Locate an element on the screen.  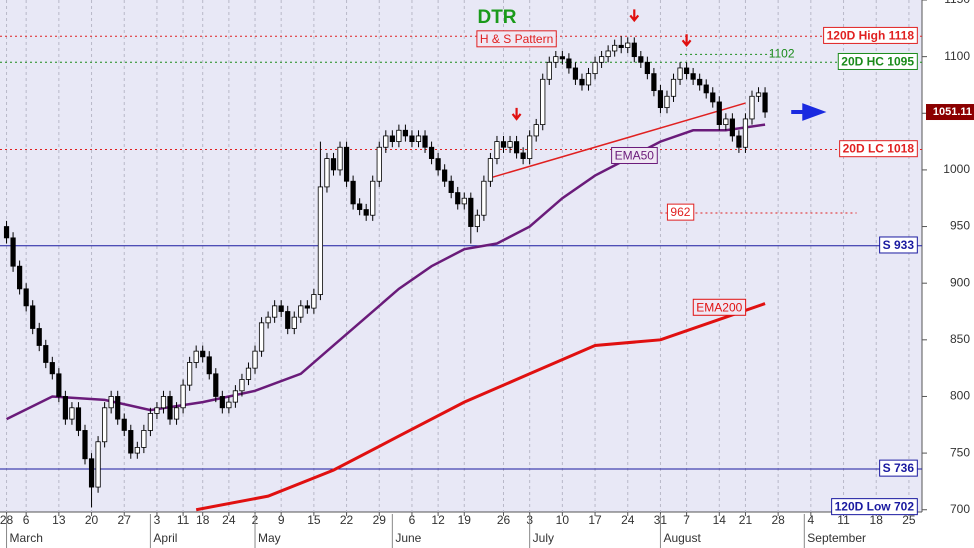
price-tag-label: 1051.11 is located at coordinates (952, 112).